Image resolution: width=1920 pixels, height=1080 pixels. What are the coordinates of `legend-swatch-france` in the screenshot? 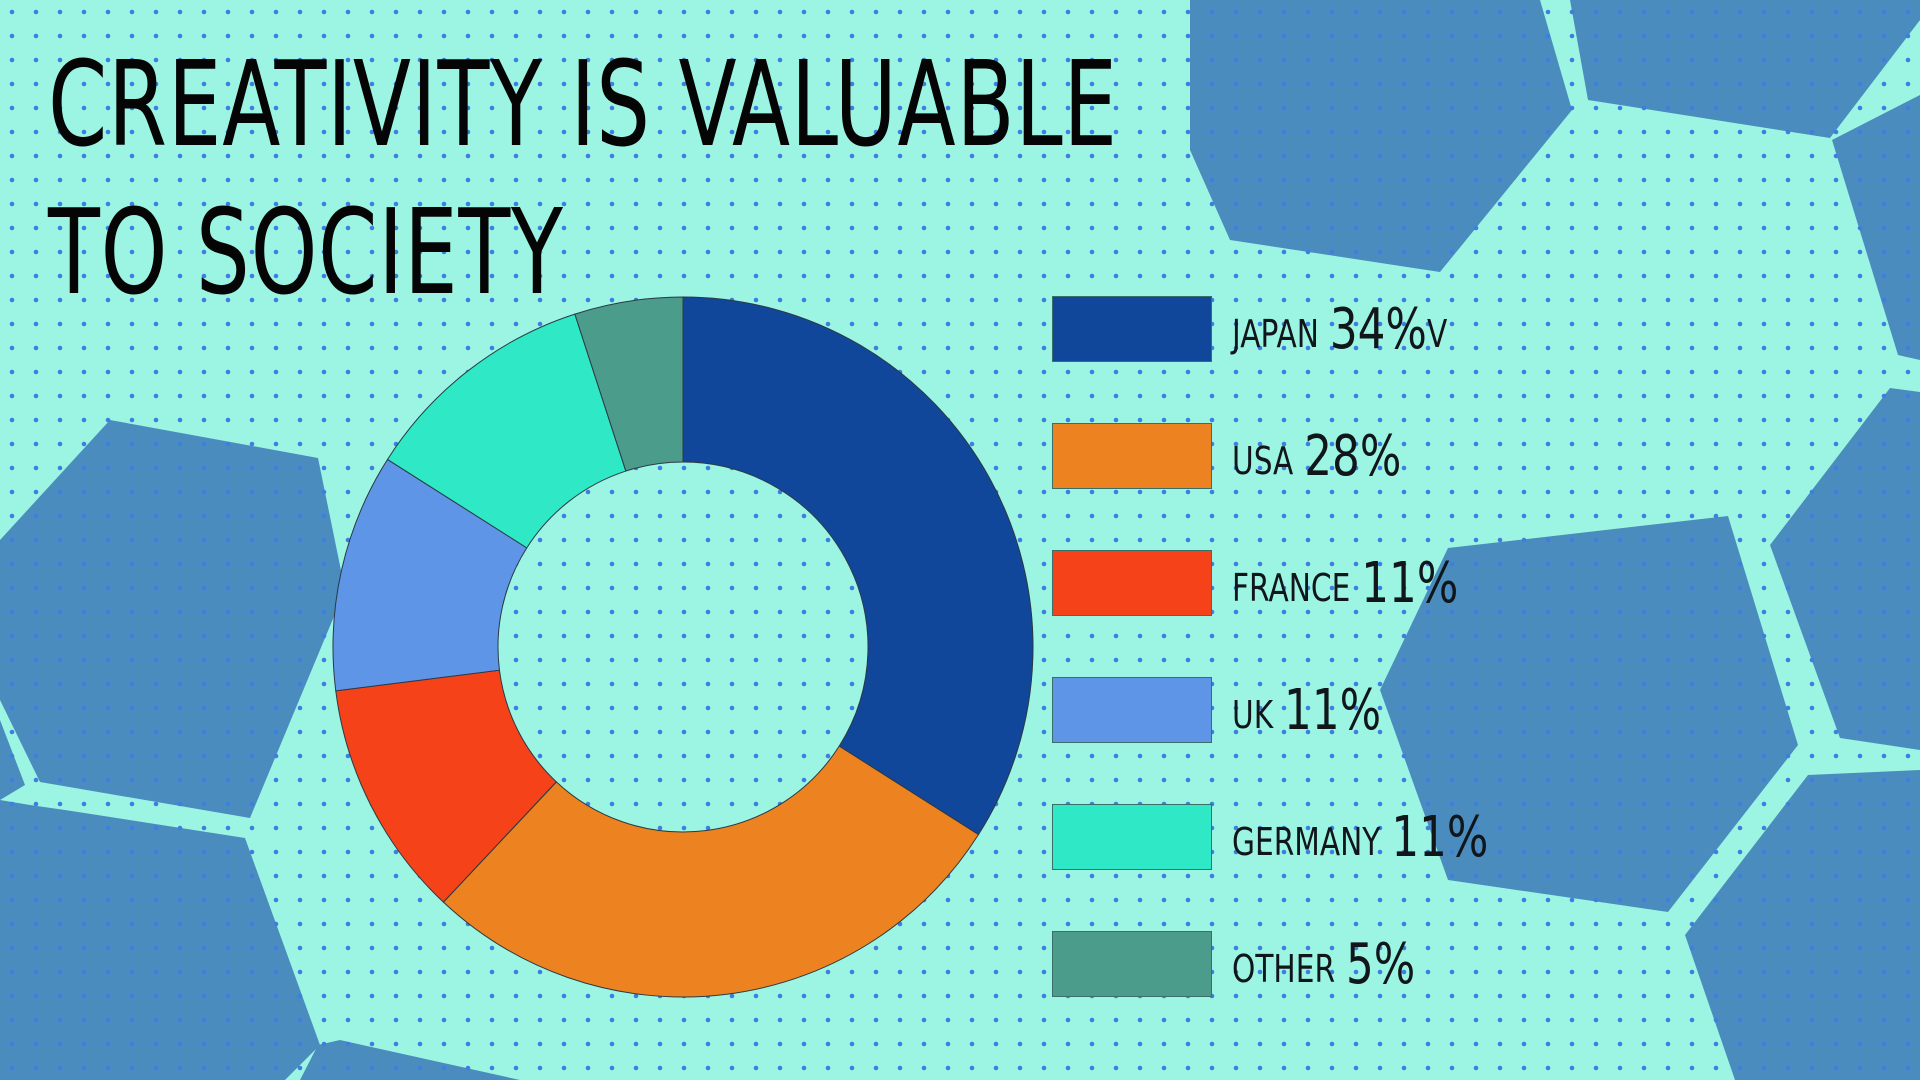 It's located at (1132, 583).